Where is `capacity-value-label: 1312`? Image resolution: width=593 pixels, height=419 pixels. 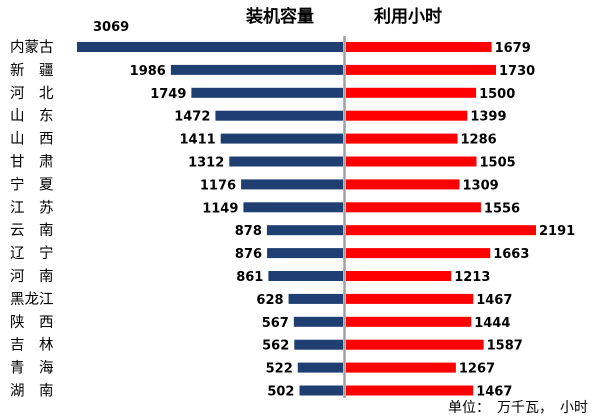 capacity-value-label: 1312 is located at coordinates (206, 163).